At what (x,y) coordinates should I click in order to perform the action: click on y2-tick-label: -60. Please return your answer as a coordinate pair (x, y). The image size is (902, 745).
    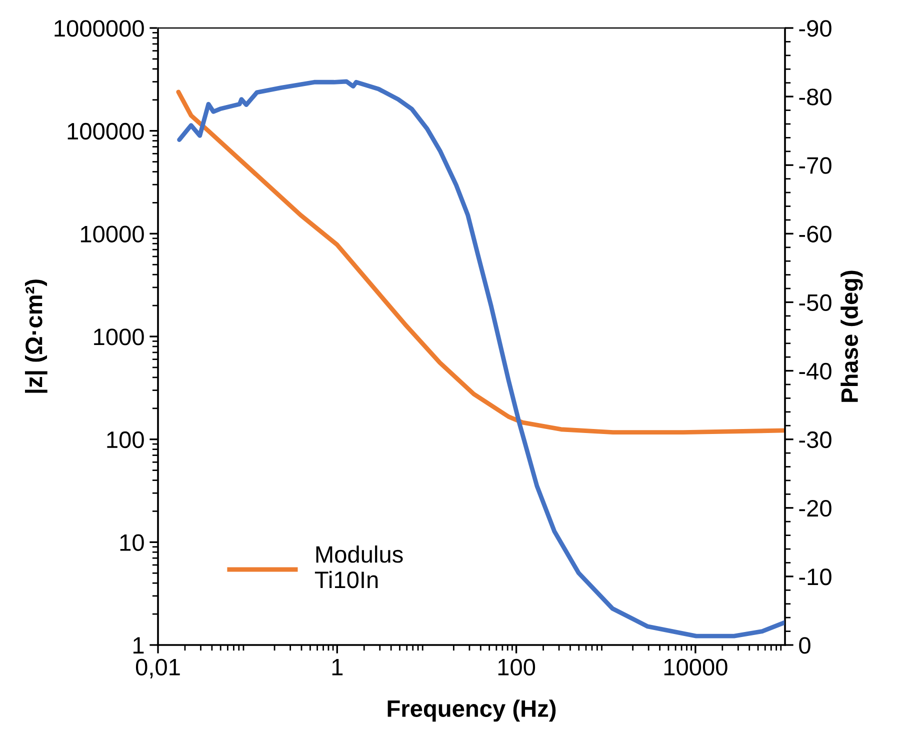
    Looking at the image, I should click on (815, 234).